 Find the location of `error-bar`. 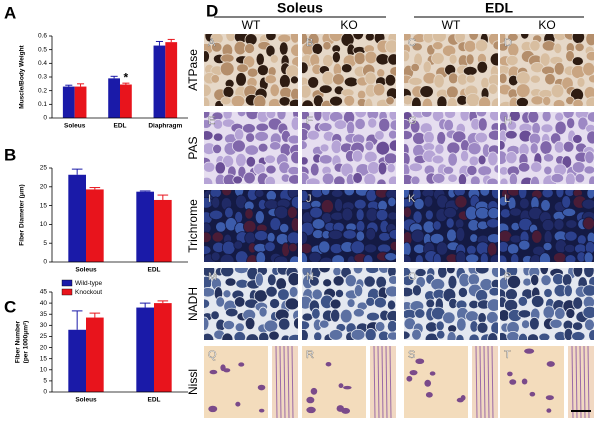

error-bar is located at coordinates (163, 197).